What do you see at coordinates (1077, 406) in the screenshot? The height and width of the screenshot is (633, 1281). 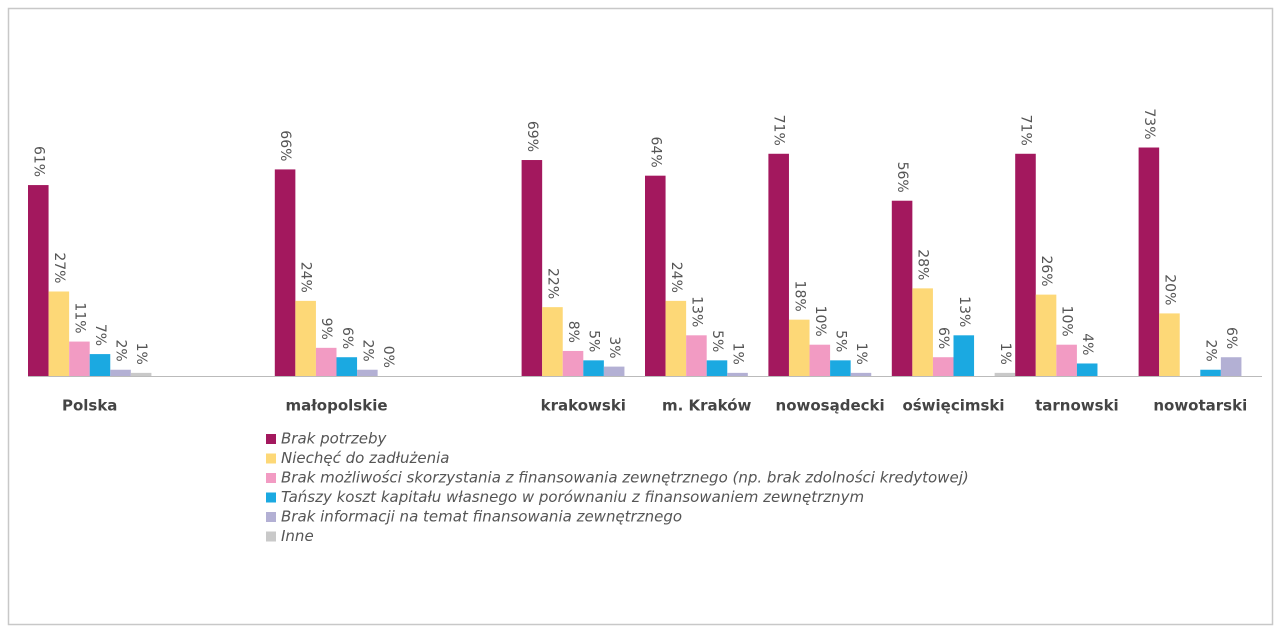 I see `category-label: tarnowski` at bounding box center [1077, 406].